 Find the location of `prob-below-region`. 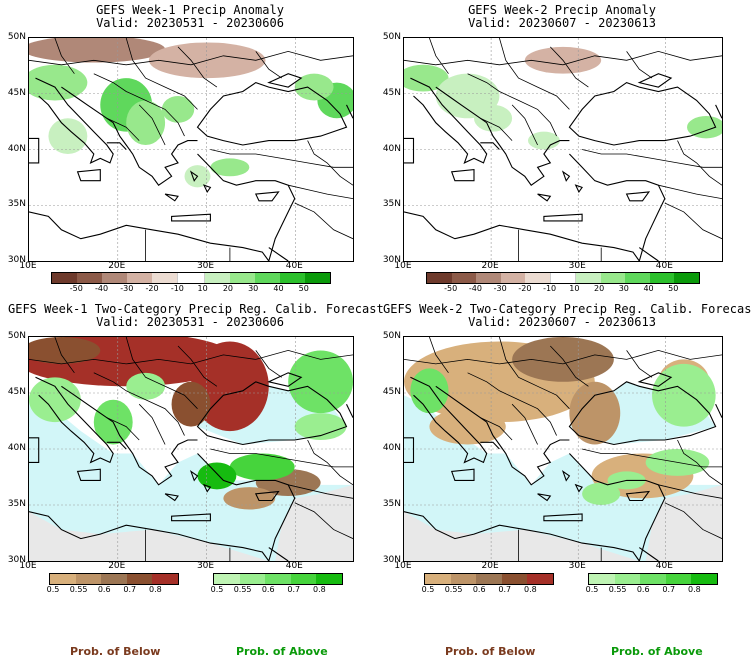

prob-below-region is located at coordinates (191, 404).